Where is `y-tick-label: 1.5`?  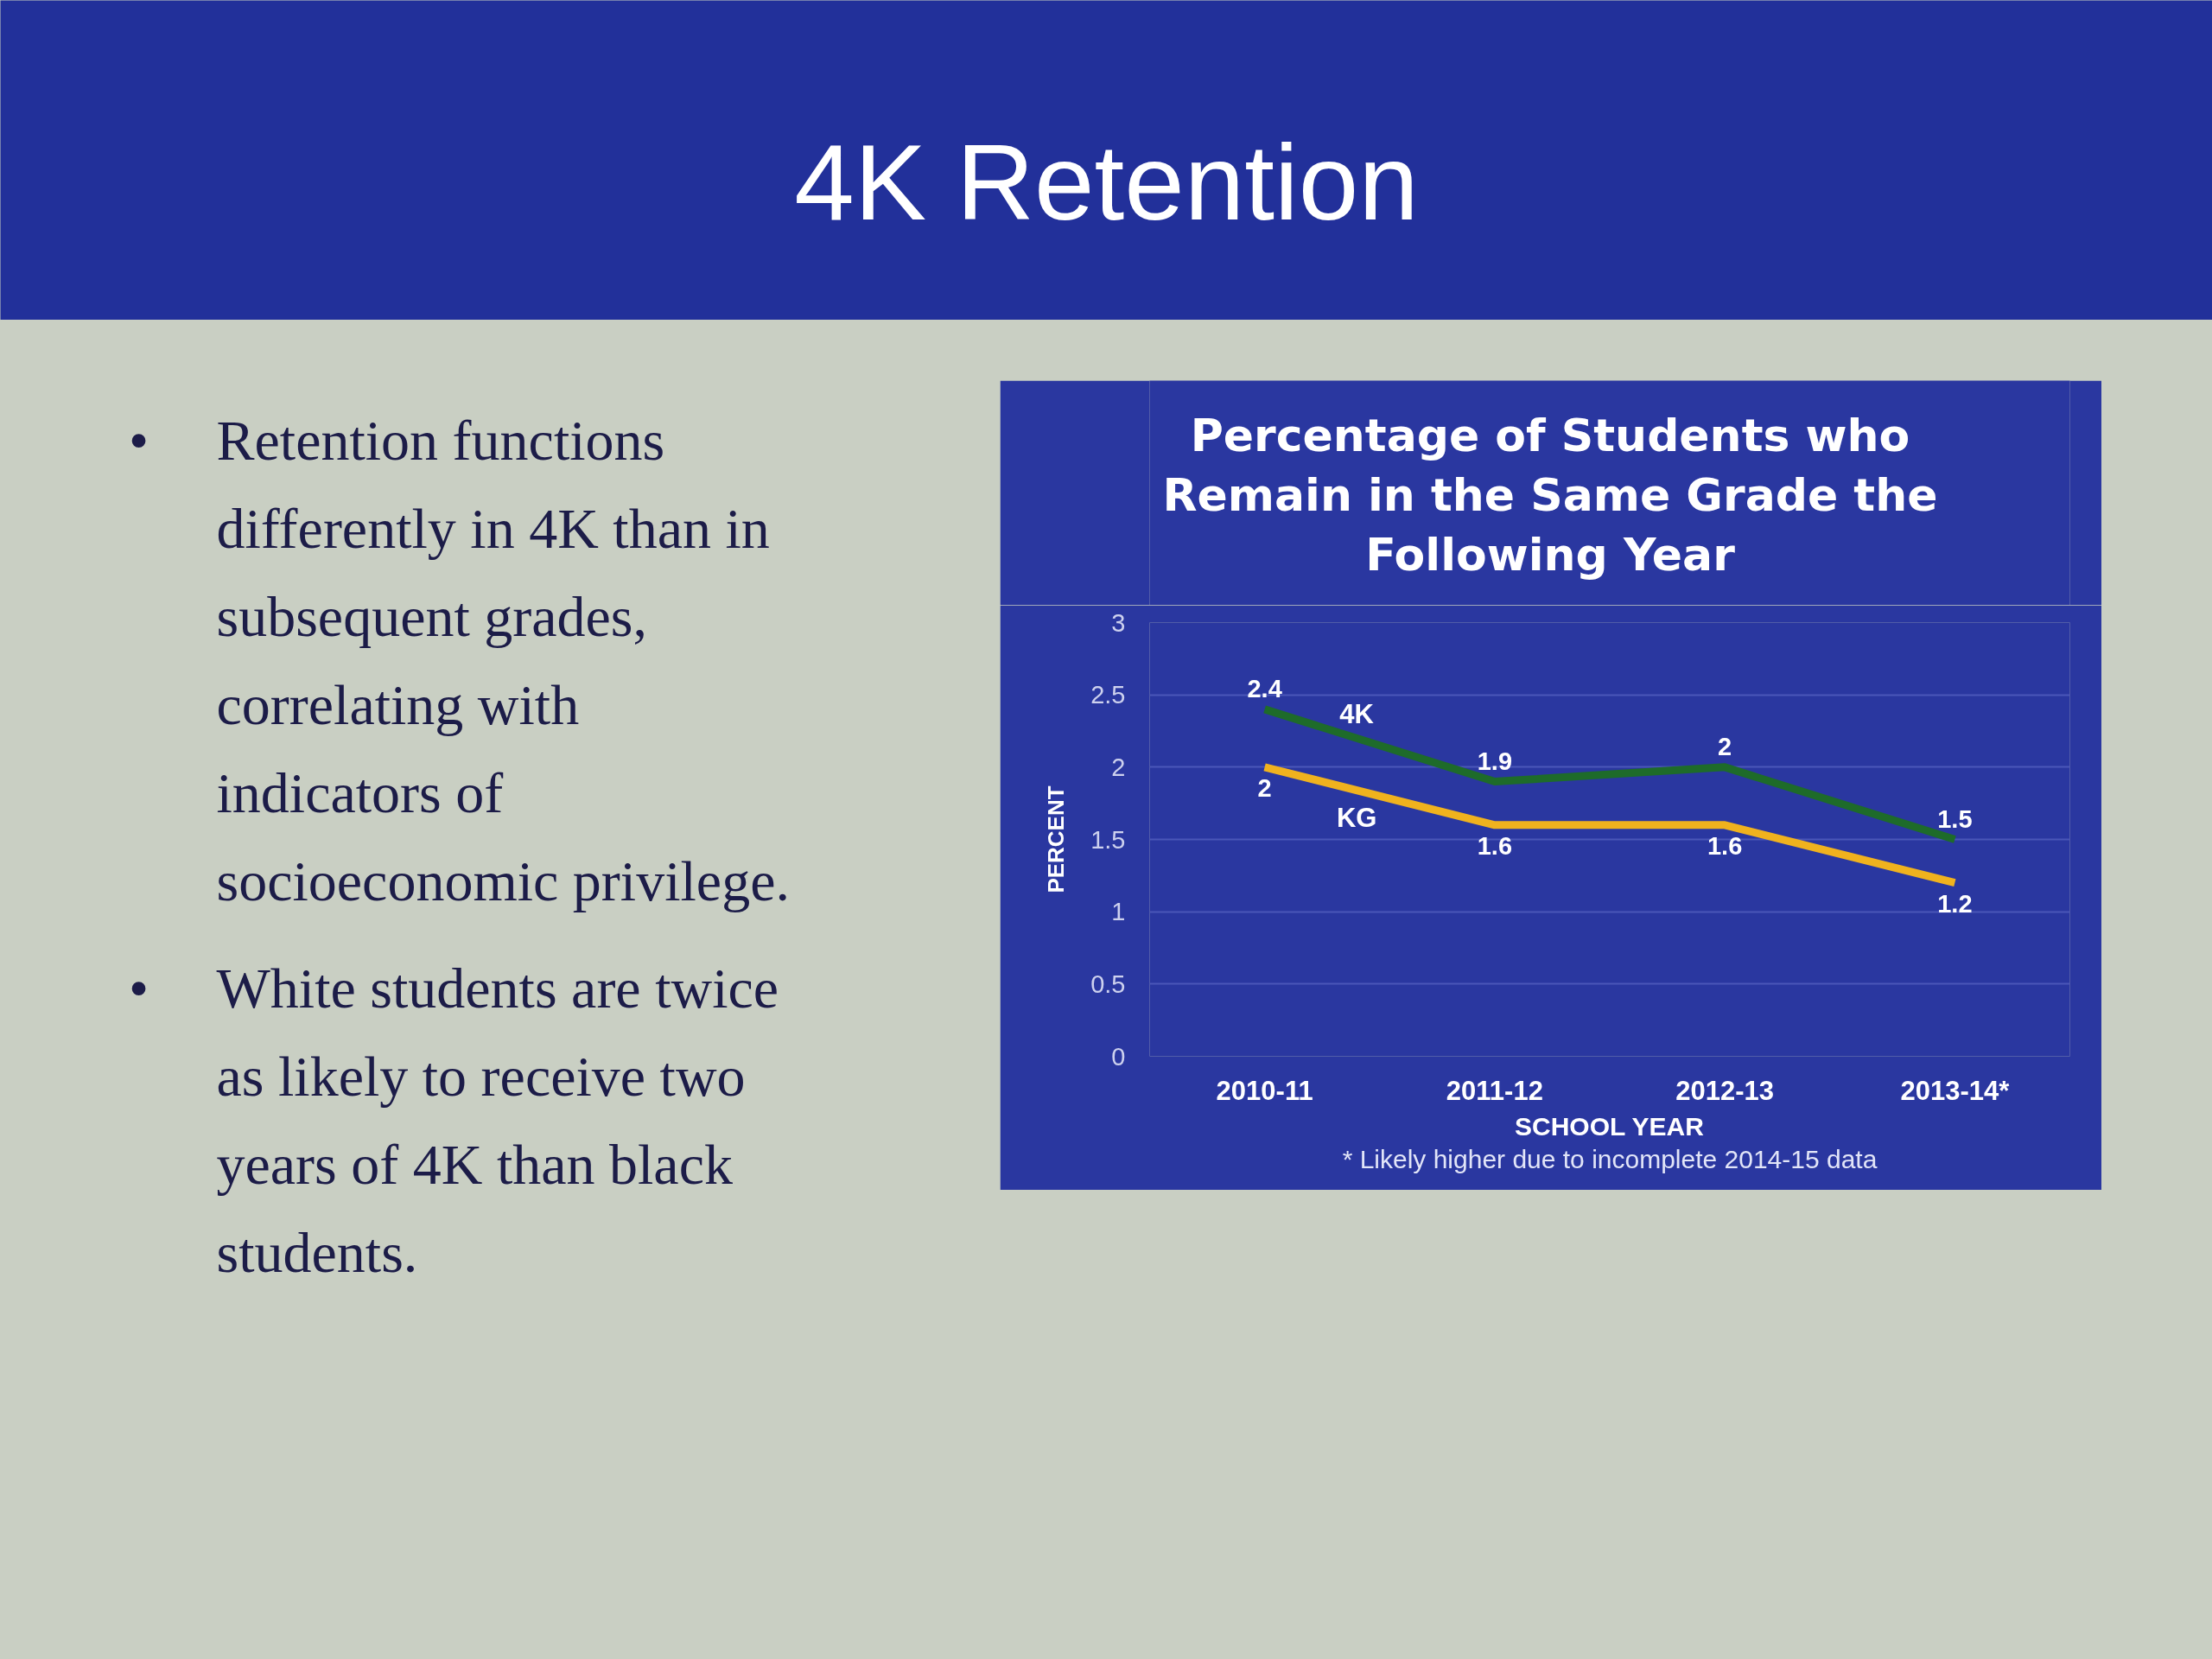
y-tick-label: 1.5 is located at coordinates (1108, 839).